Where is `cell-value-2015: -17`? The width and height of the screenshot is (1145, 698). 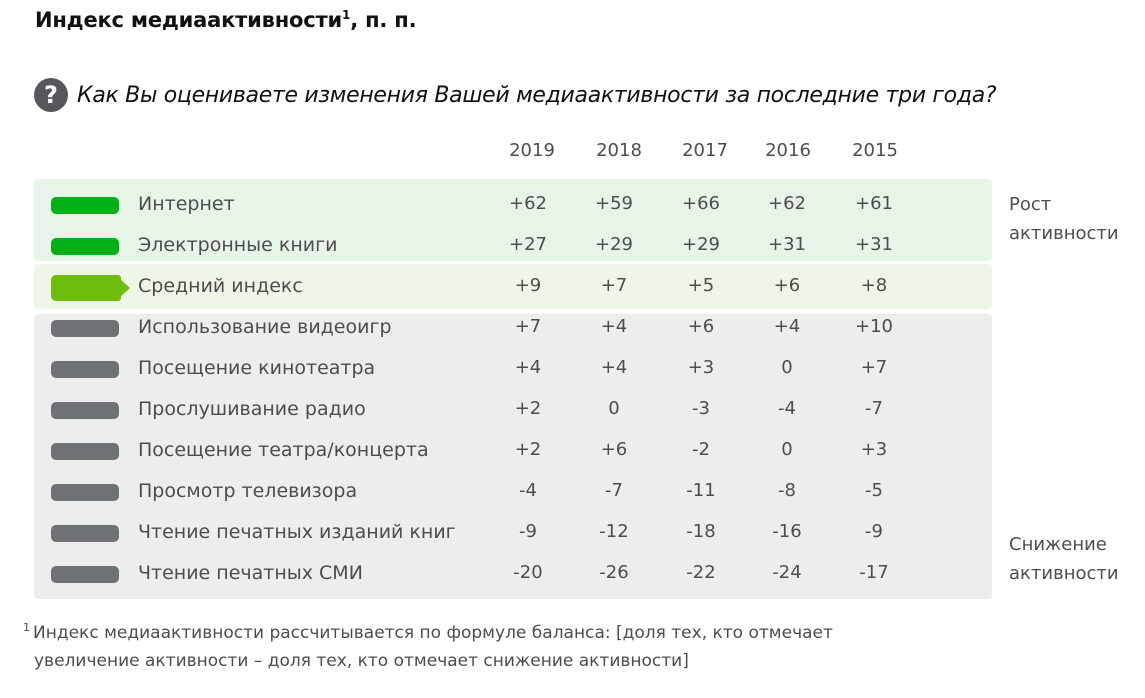
cell-value-2015: -17 is located at coordinates (874, 572).